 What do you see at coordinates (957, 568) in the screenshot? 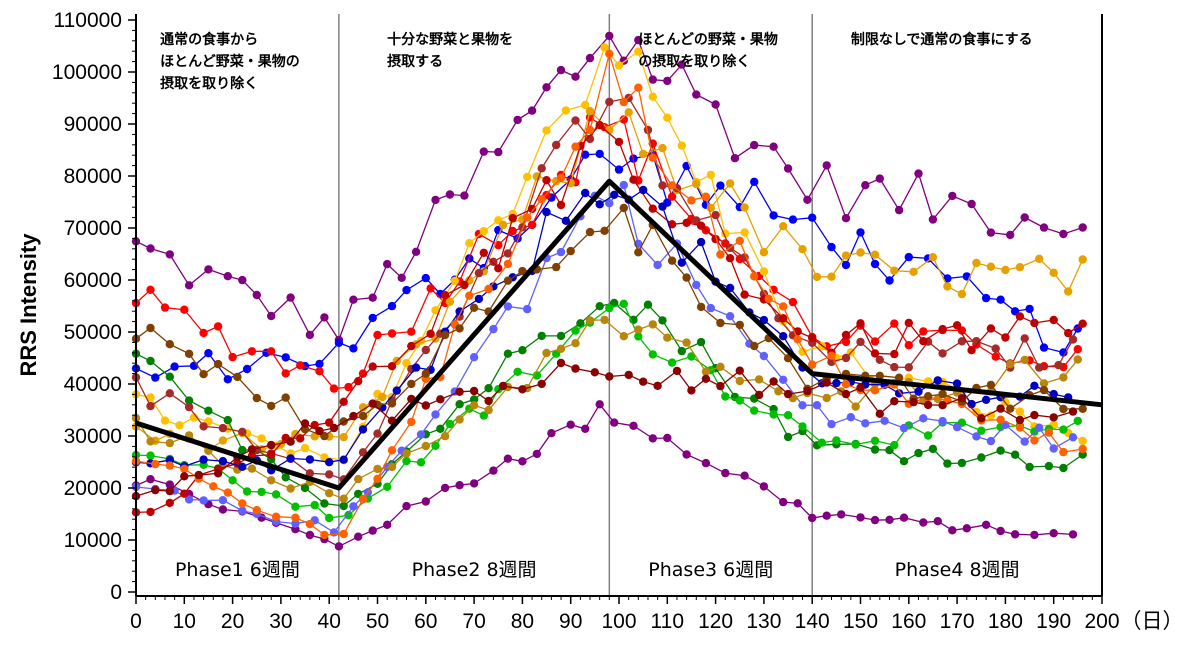
I see `phase-label-background` at bounding box center [957, 568].